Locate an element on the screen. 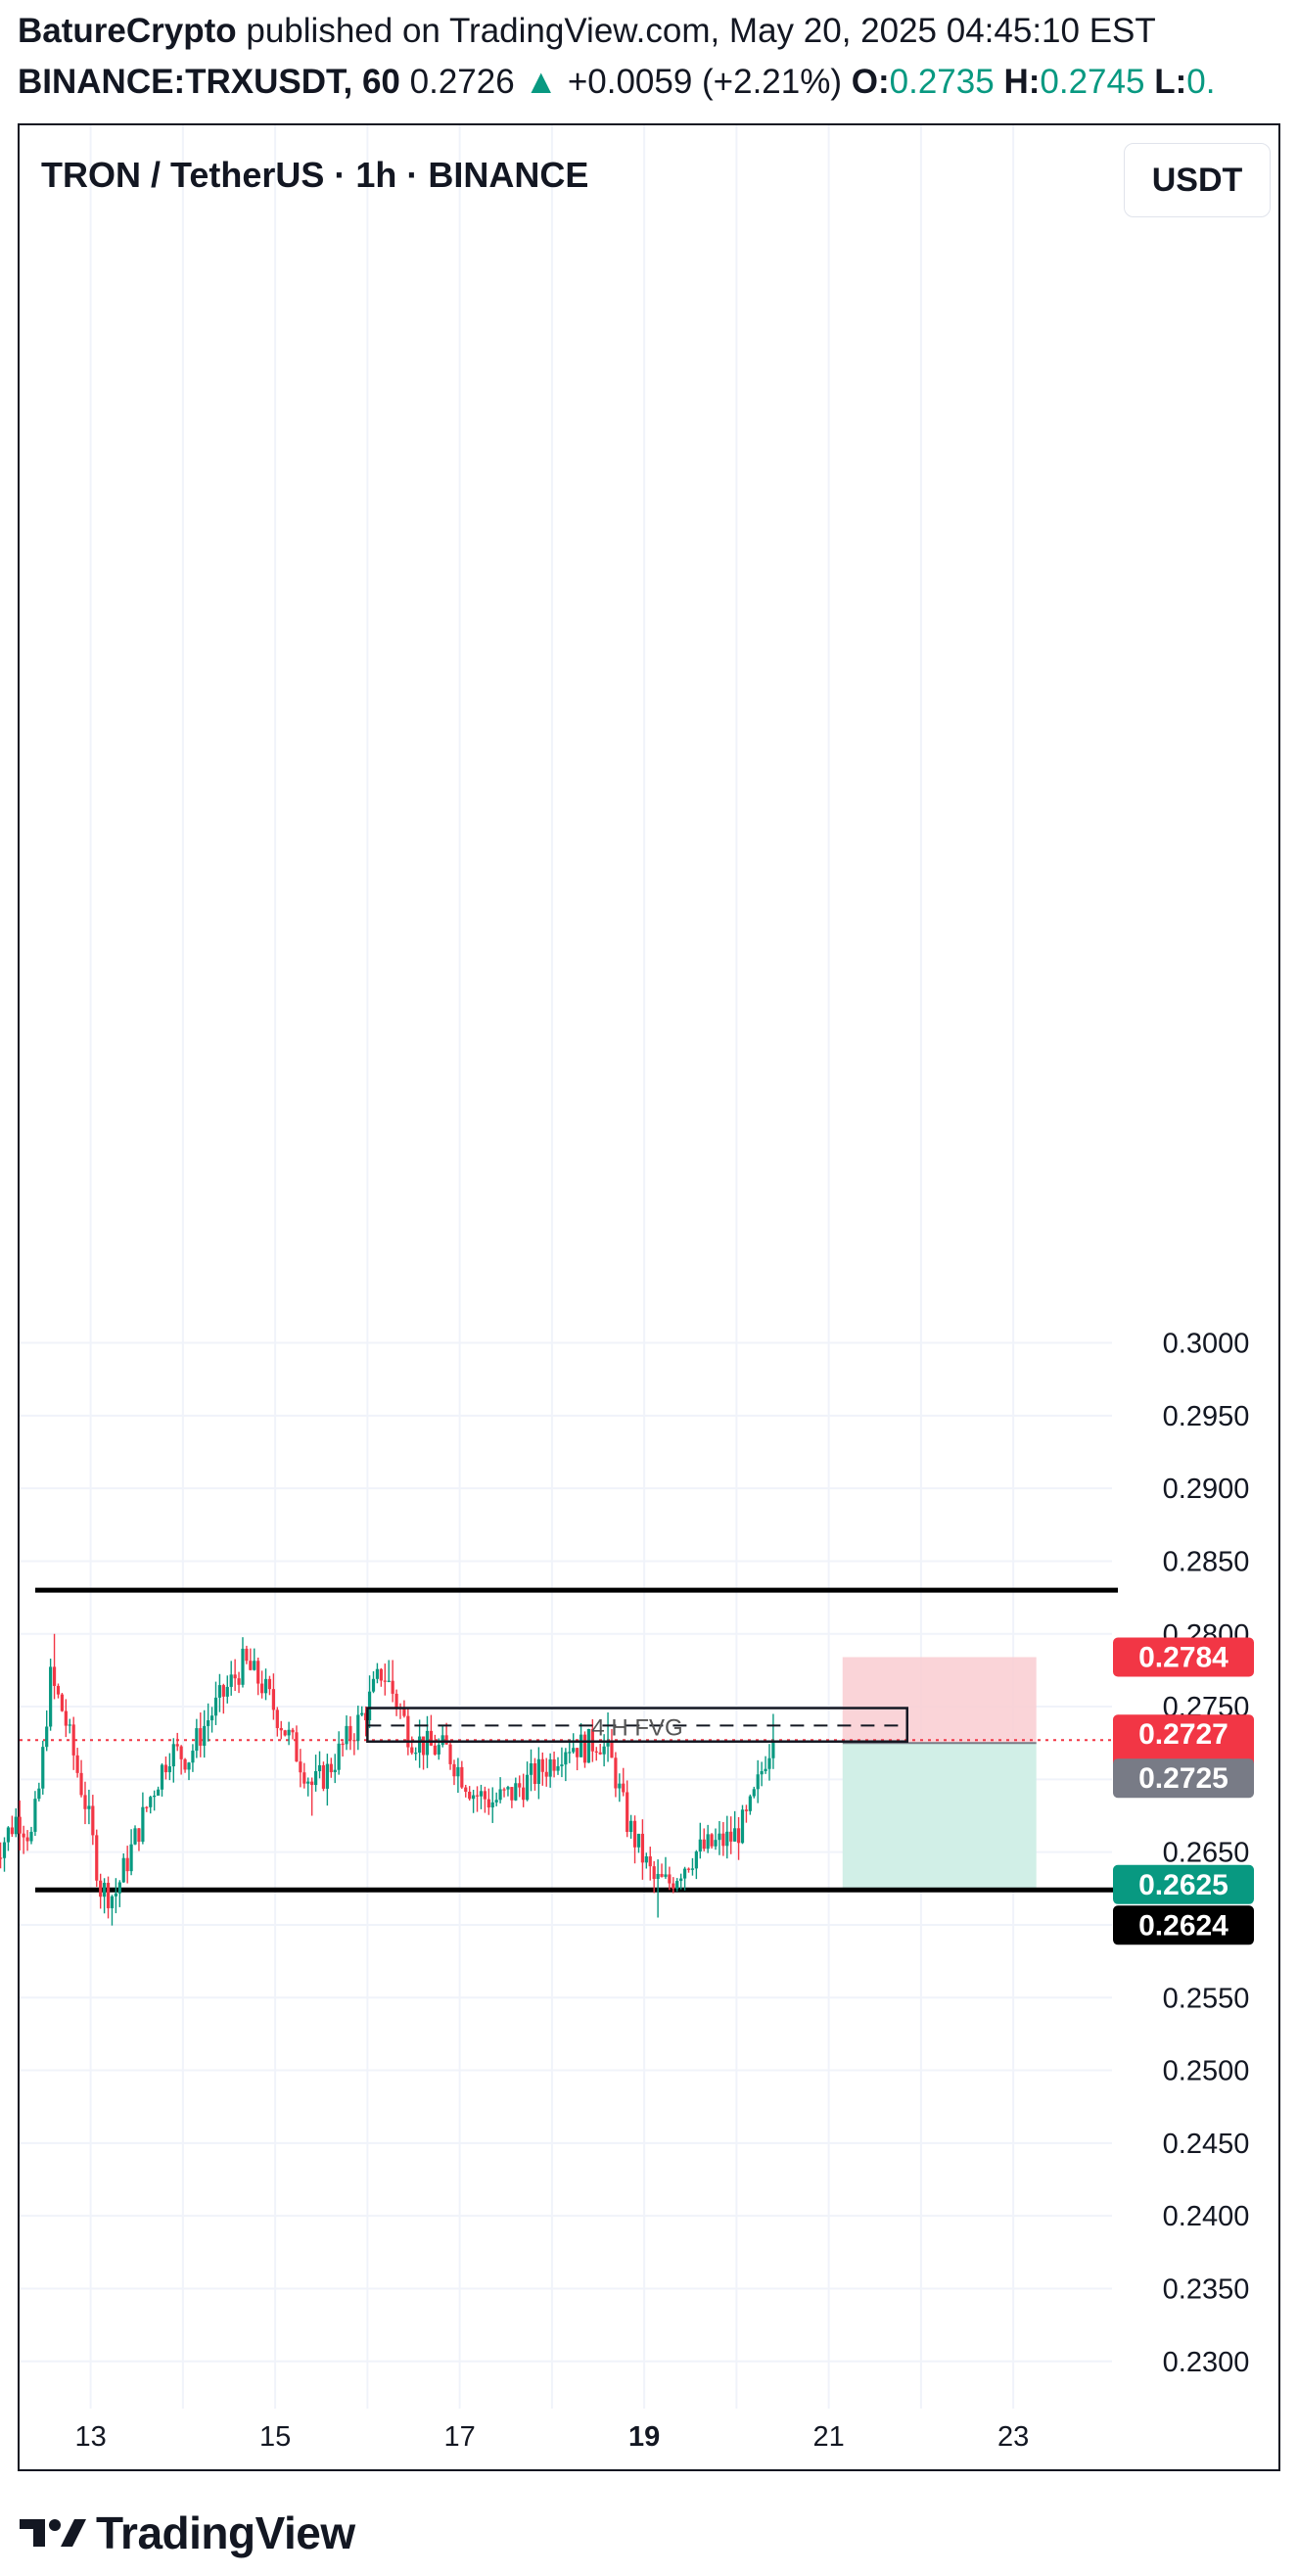 Image resolution: width=1298 pixels, height=2576 pixels. x-tick-label: 13 is located at coordinates (90, 2437).